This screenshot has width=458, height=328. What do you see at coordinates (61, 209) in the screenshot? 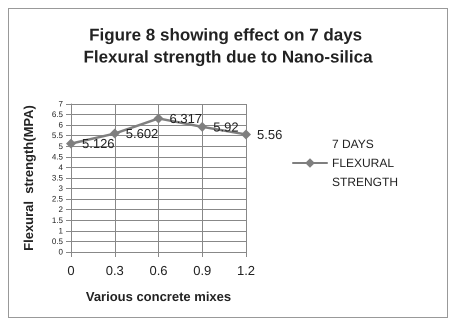
I see `y-tick-label: 2` at bounding box center [61, 209].